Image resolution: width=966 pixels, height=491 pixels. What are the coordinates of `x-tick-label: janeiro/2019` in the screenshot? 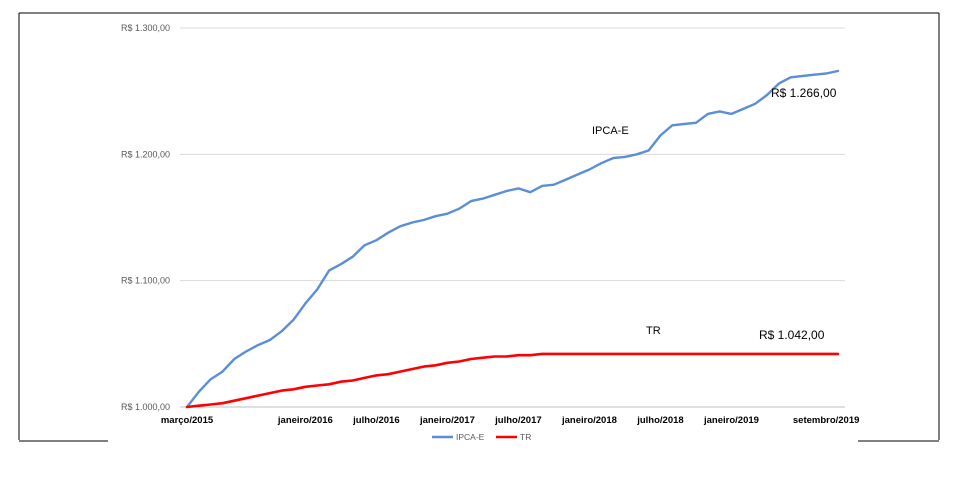 It's located at (731, 420).